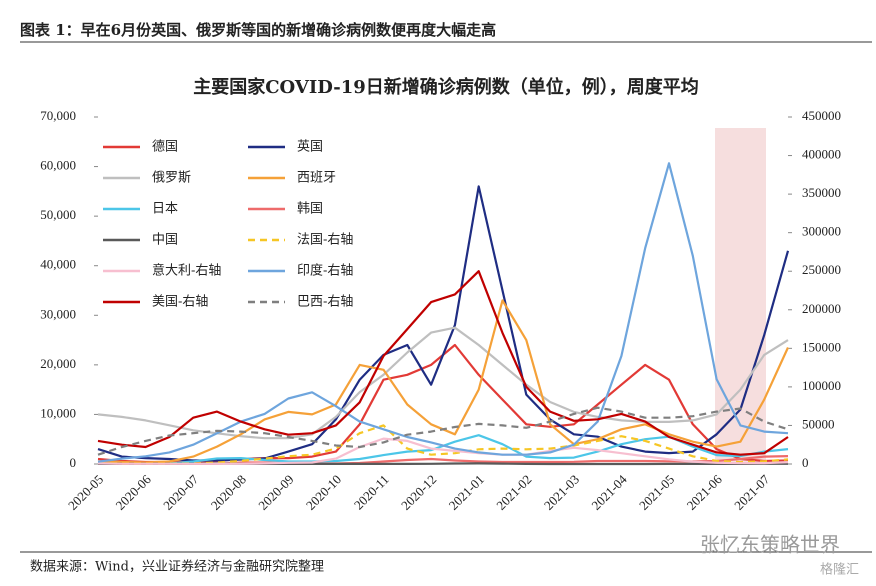 The height and width of the screenshot is (586, 876). What do you see at coordinates (818, 423) in the screenshot?
I see `y2-tick-label: 50000` at bounding box center [818, 423].